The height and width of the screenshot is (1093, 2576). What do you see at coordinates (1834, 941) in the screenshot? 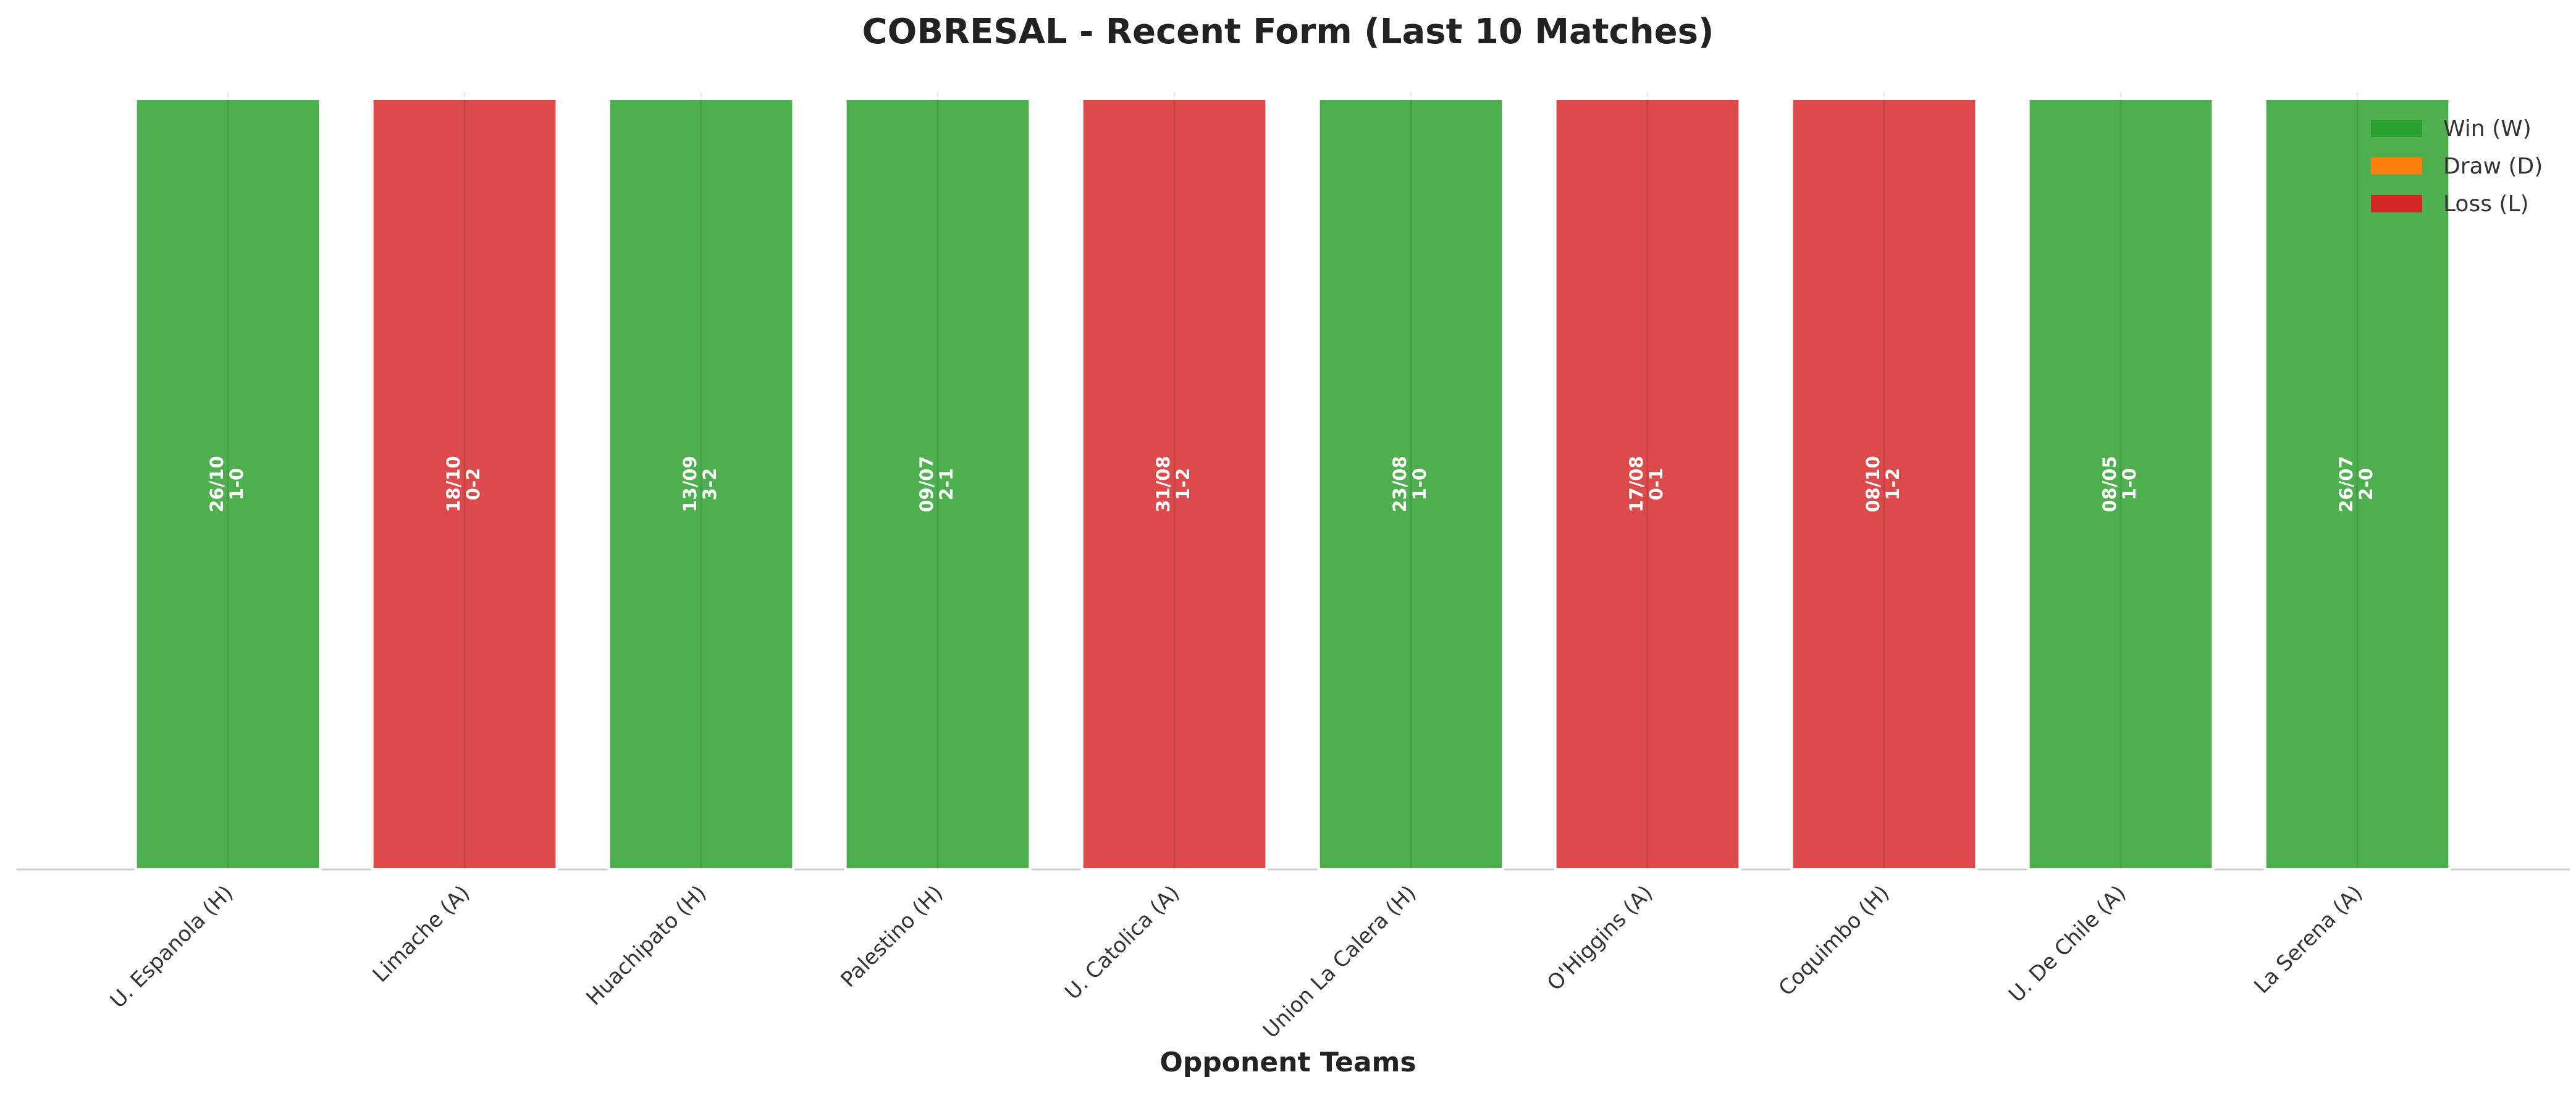
I see `x-tick-label: Coquimbo (H)` at bounding box center [1834, 941].